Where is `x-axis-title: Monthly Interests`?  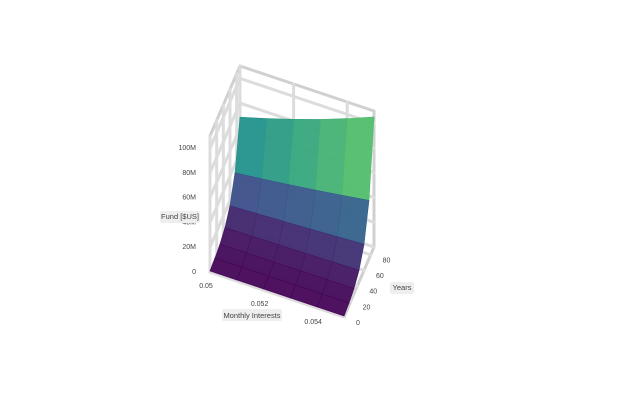 x-axis-title: Monthly Interests is located at coordinates (251, 315).